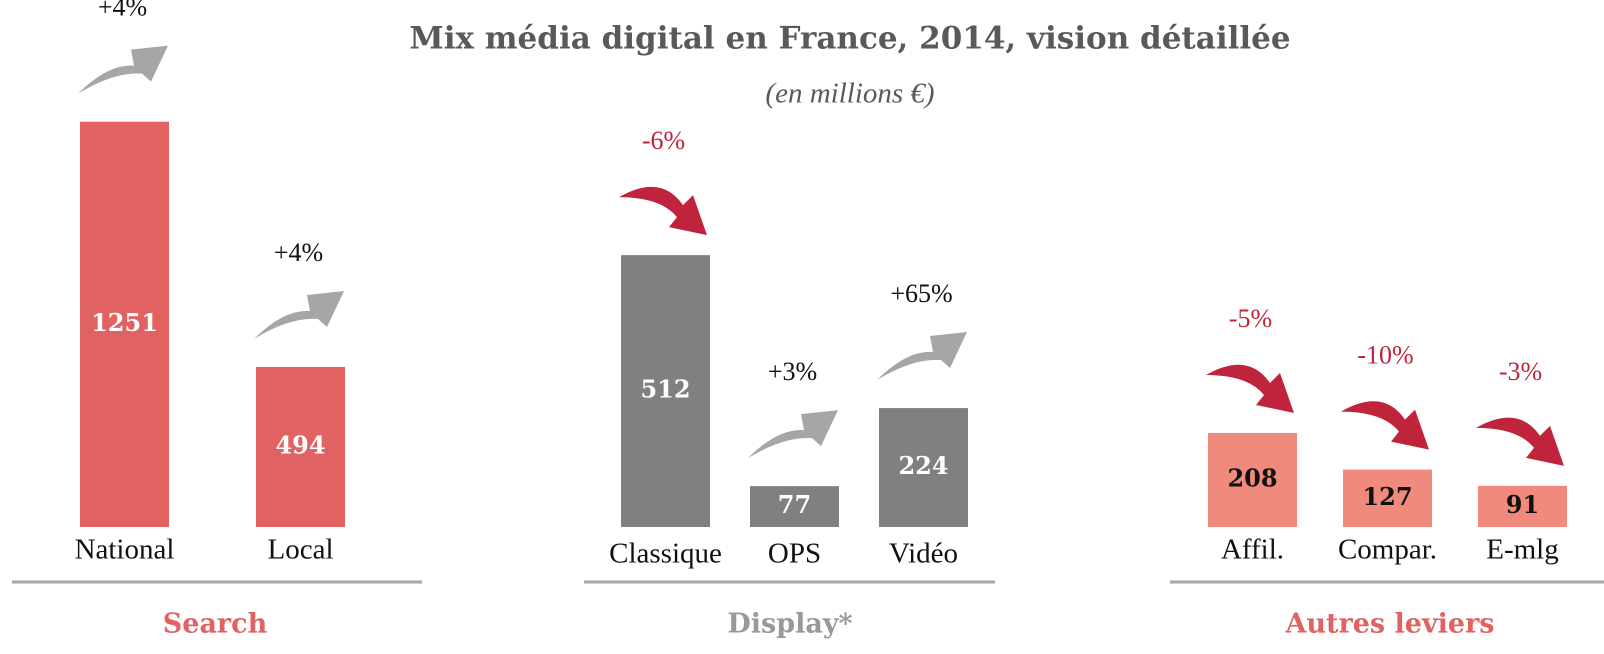 This screenshot has width=1604, height=654. I want to click on bar-value-label: 1251, so click(124, 322).